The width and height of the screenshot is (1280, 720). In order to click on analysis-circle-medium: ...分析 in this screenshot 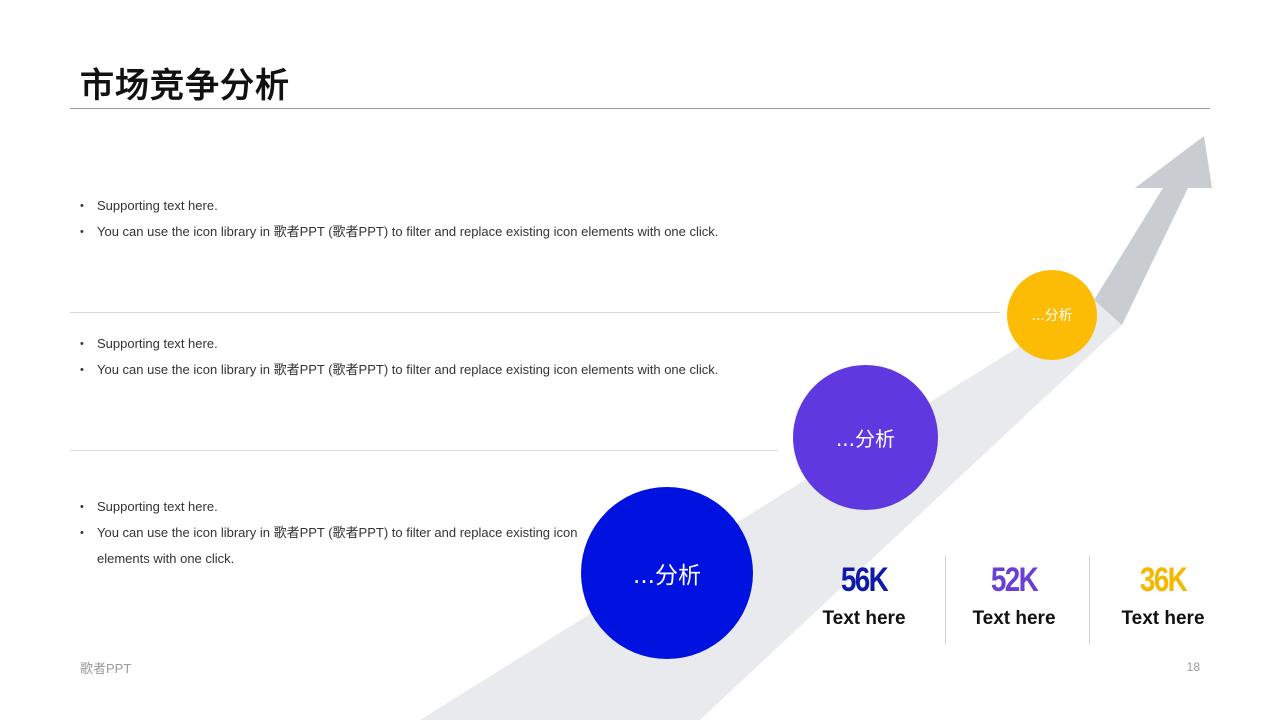, I will do `click(865, 437)`.